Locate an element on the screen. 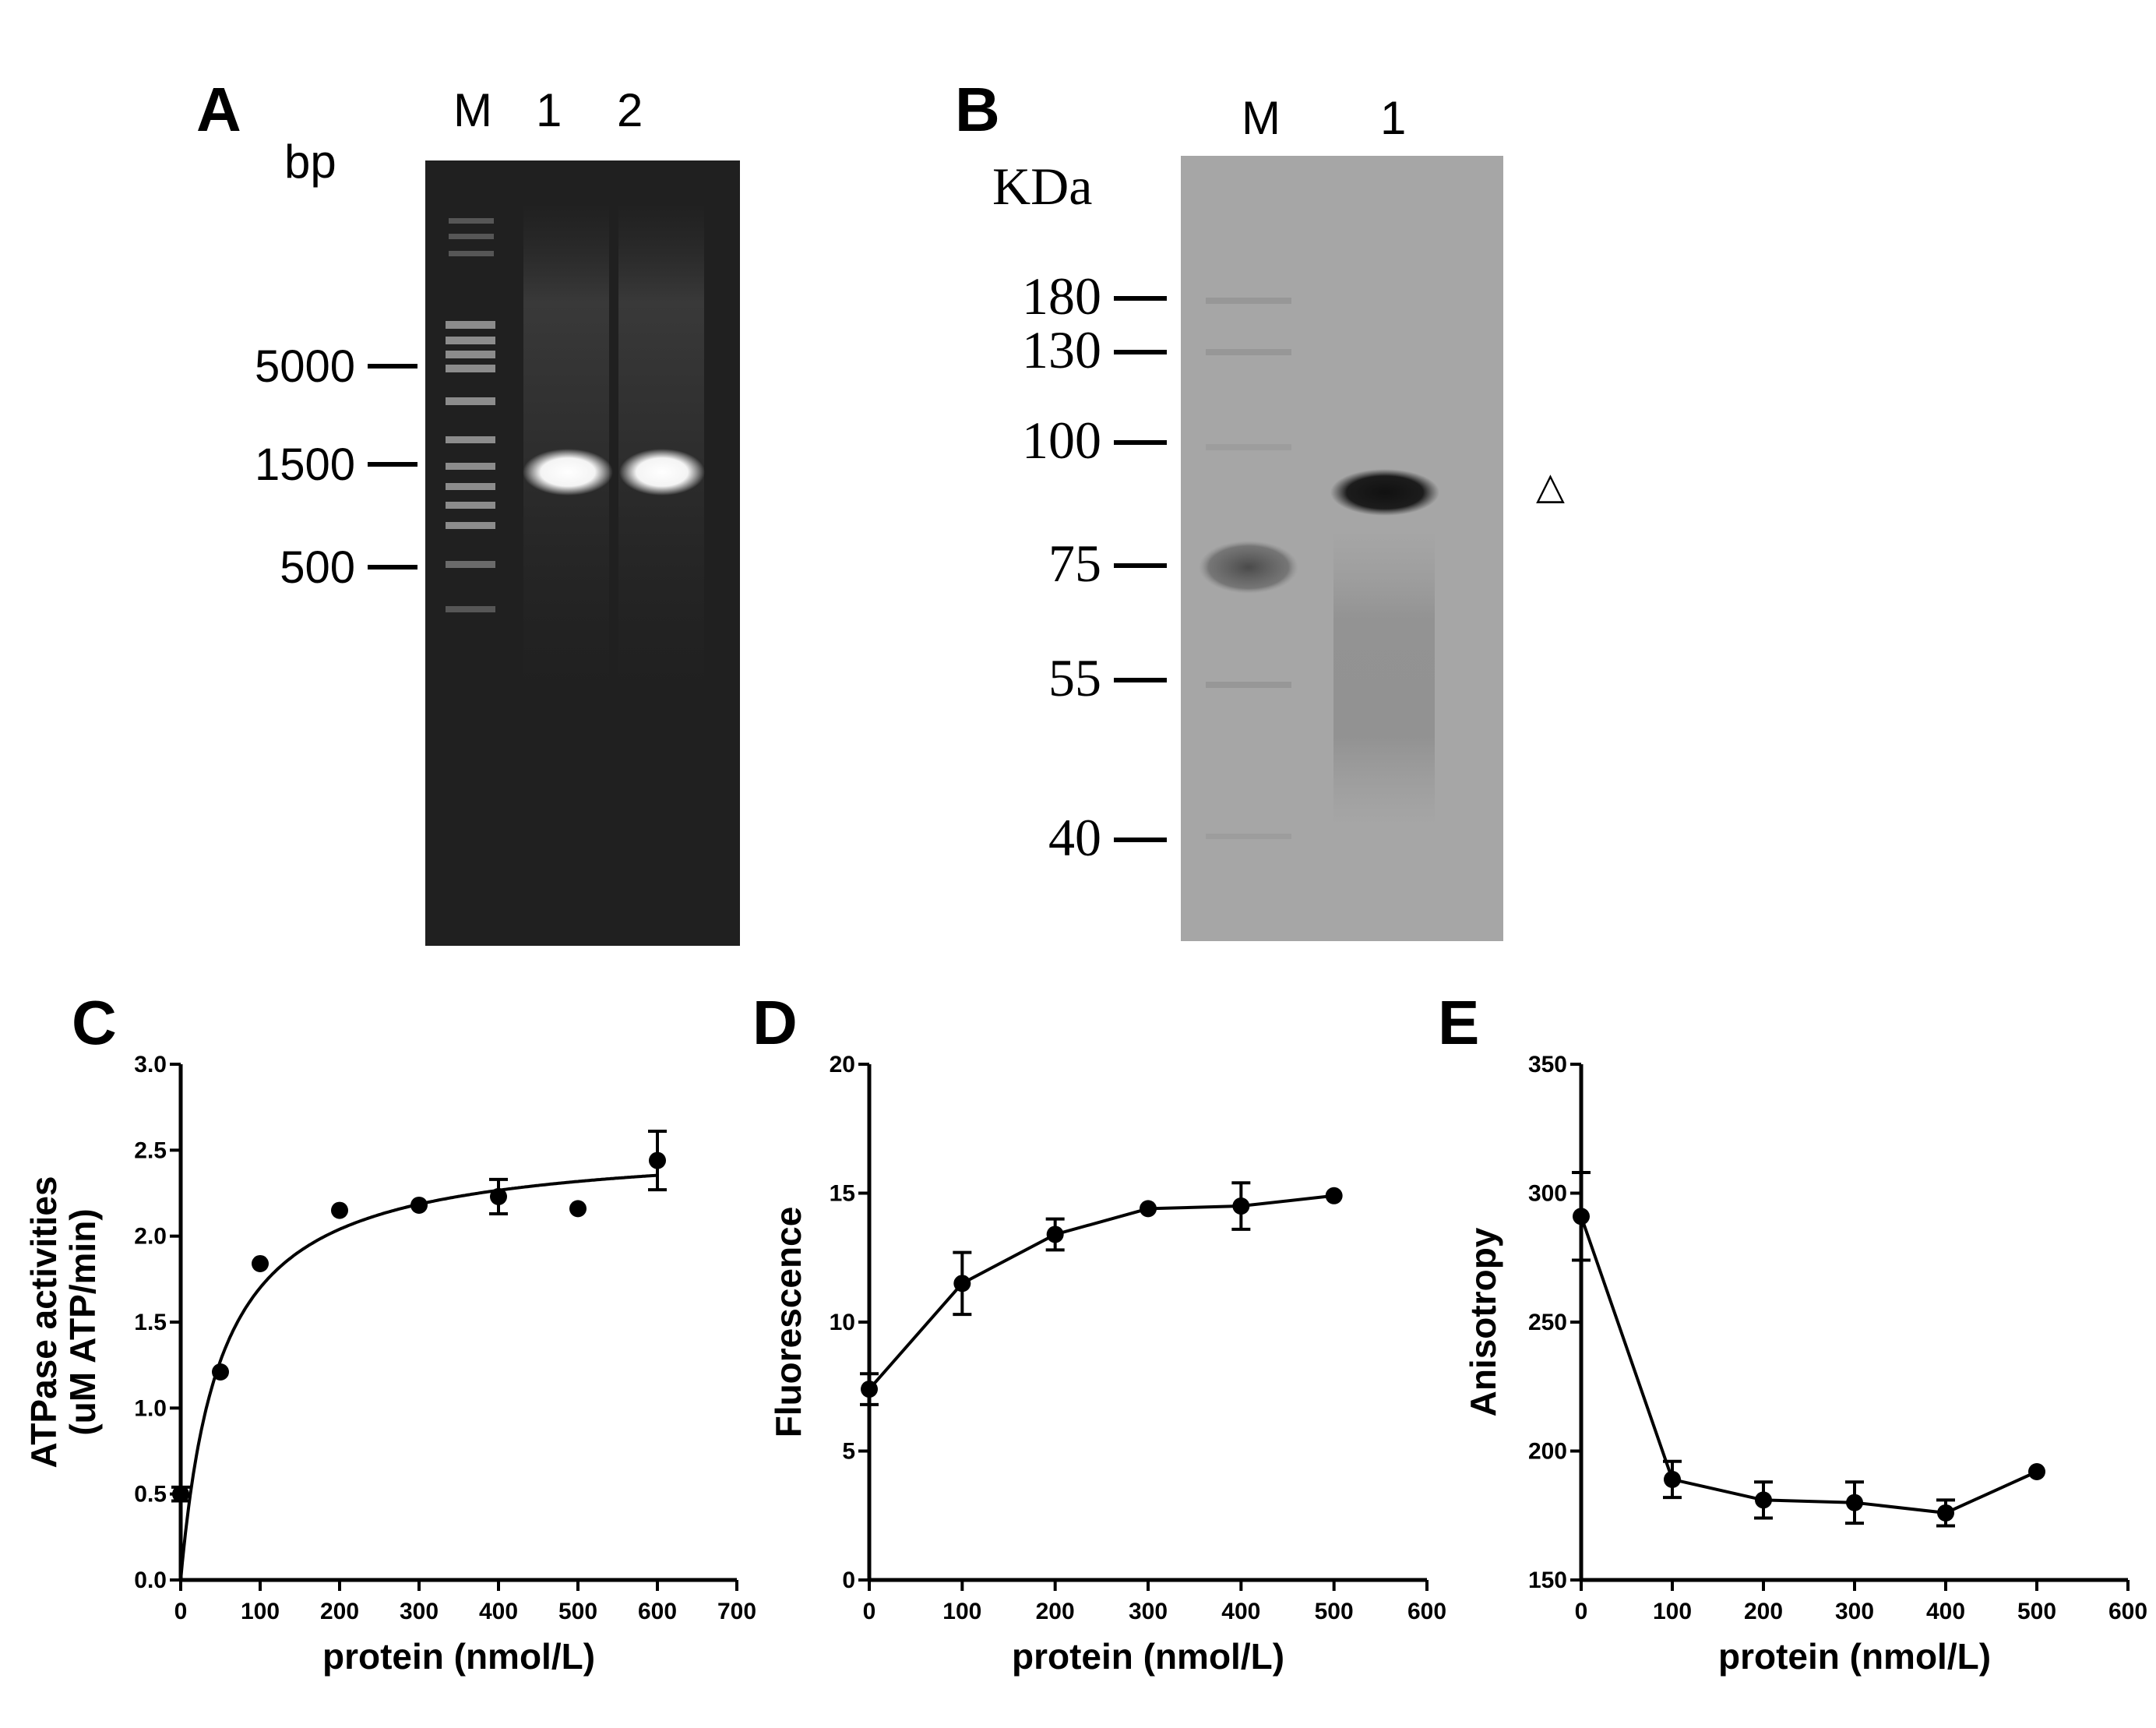 The image size is (2156, 1728). gel-b-marker-smear is located at coordinates (1248, 567).